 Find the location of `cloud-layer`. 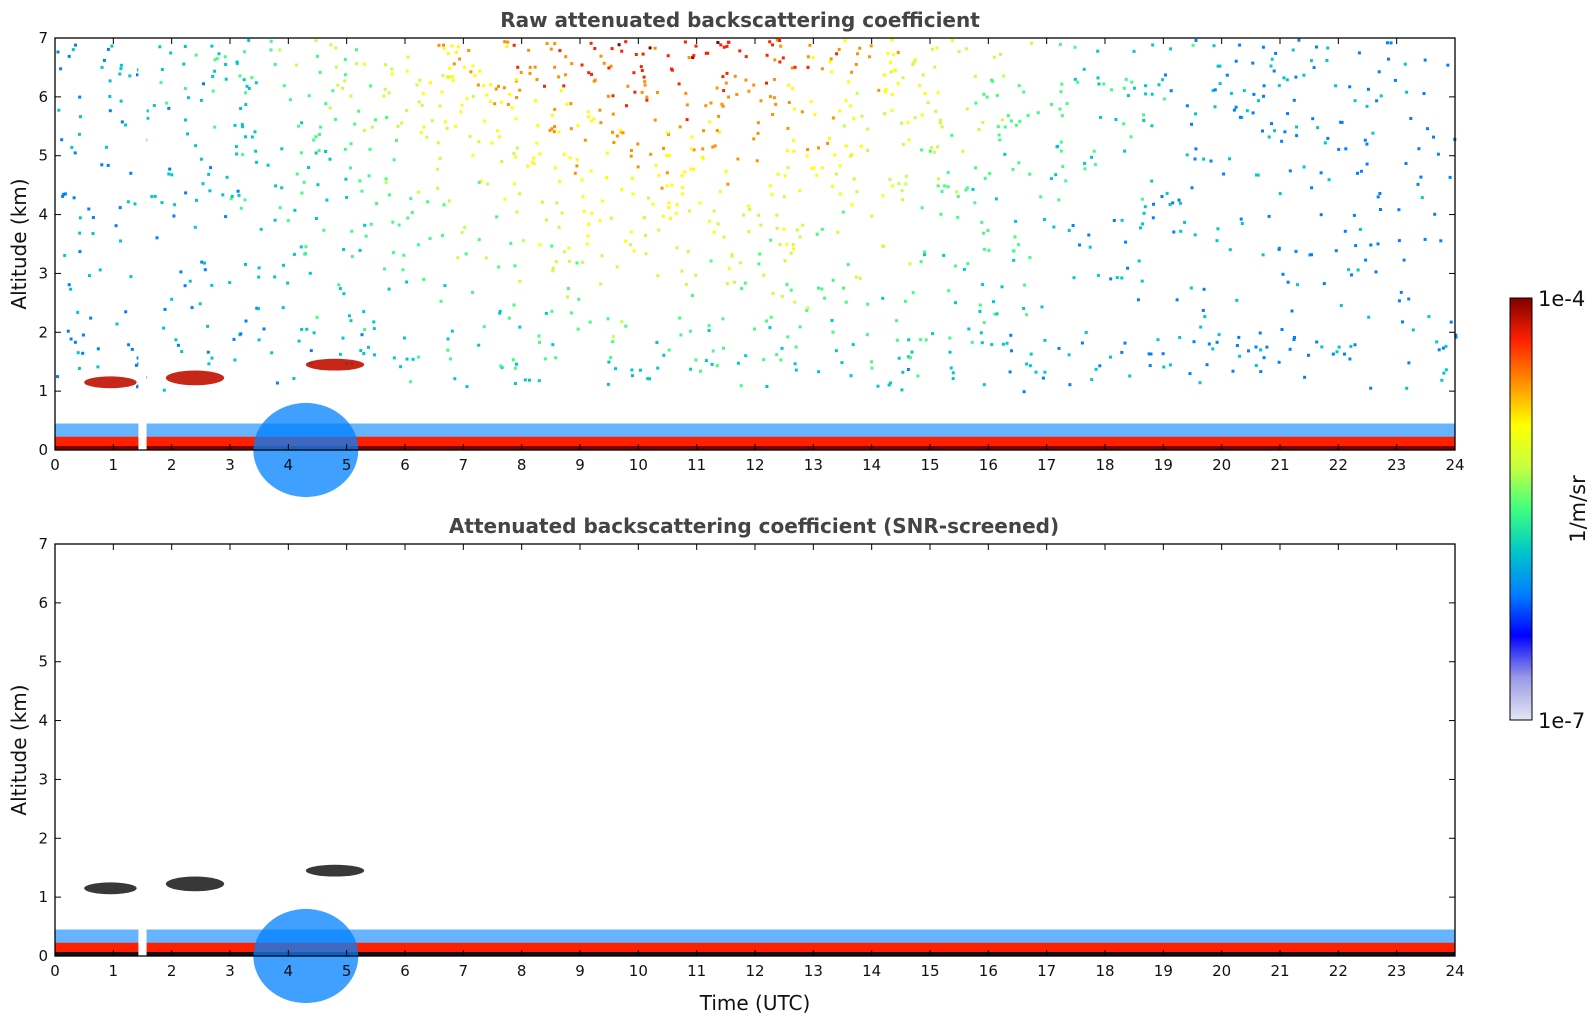

cloud-layer is located at coordinates (110, 888).